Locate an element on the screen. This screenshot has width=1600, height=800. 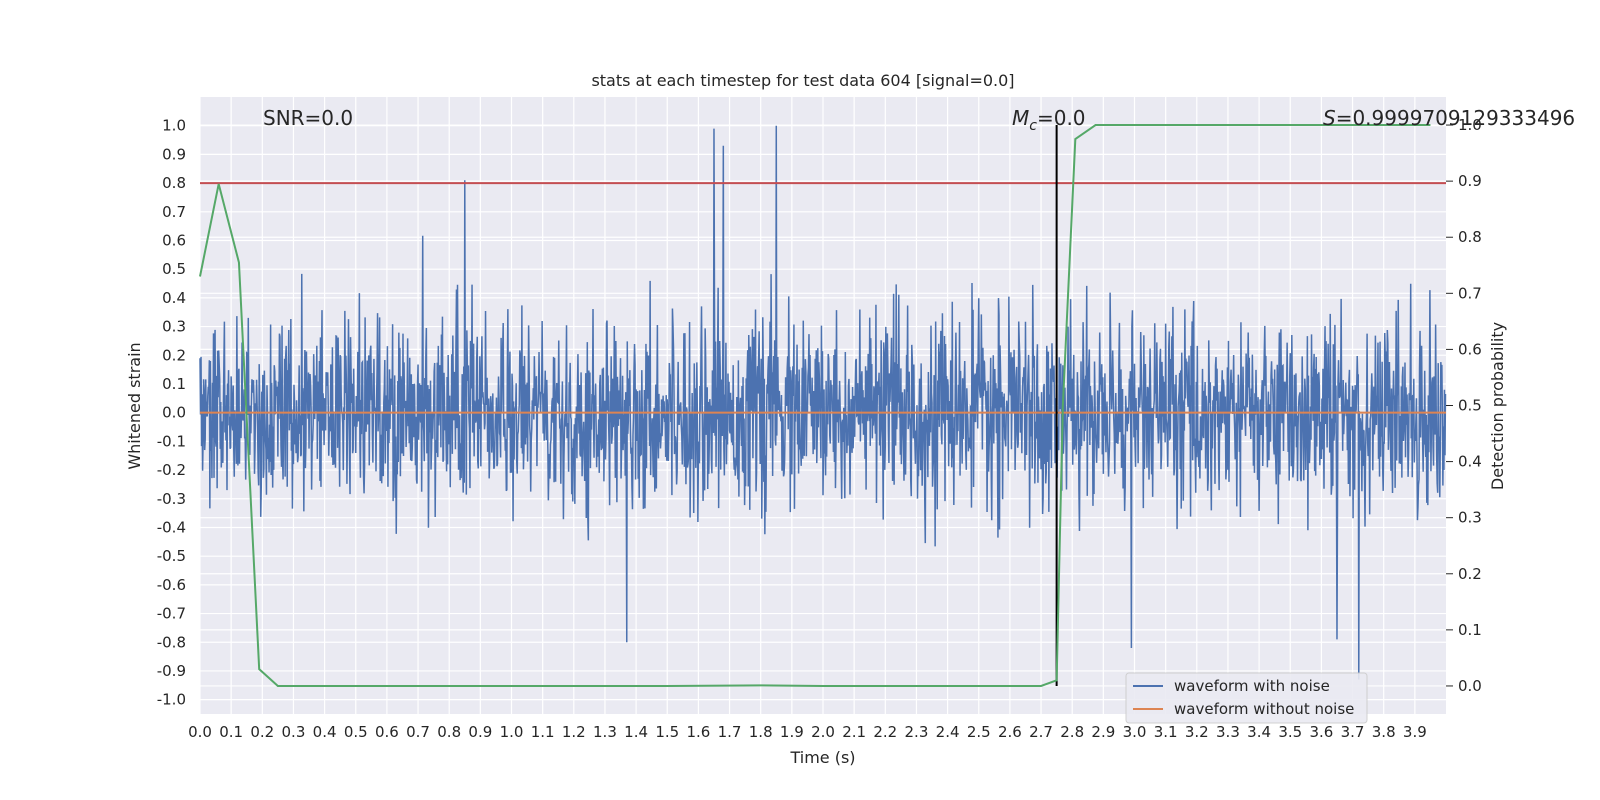
x-tick-label: 3.2 is located at coordinates (1197, 732).